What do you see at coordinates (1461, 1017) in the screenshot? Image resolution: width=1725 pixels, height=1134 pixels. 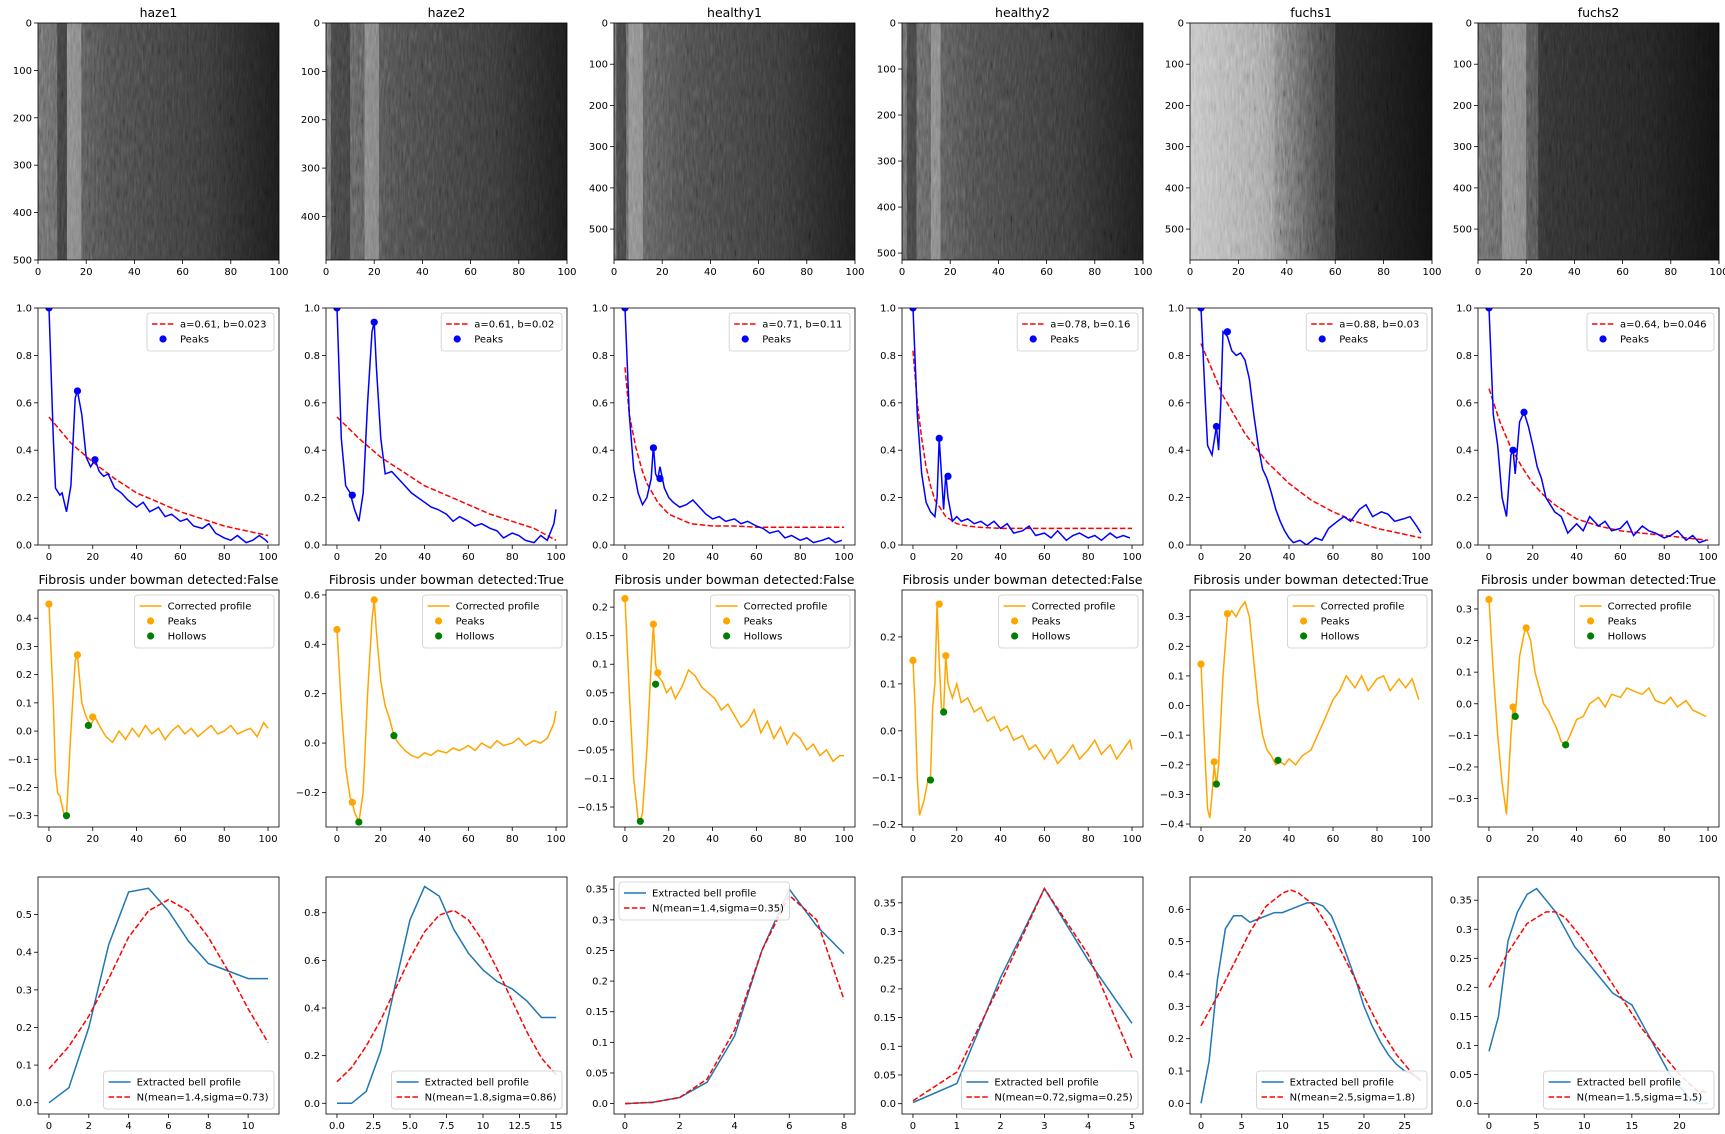 I see `y-tick-label: 0.15` at bounding box center [1461, 1017].